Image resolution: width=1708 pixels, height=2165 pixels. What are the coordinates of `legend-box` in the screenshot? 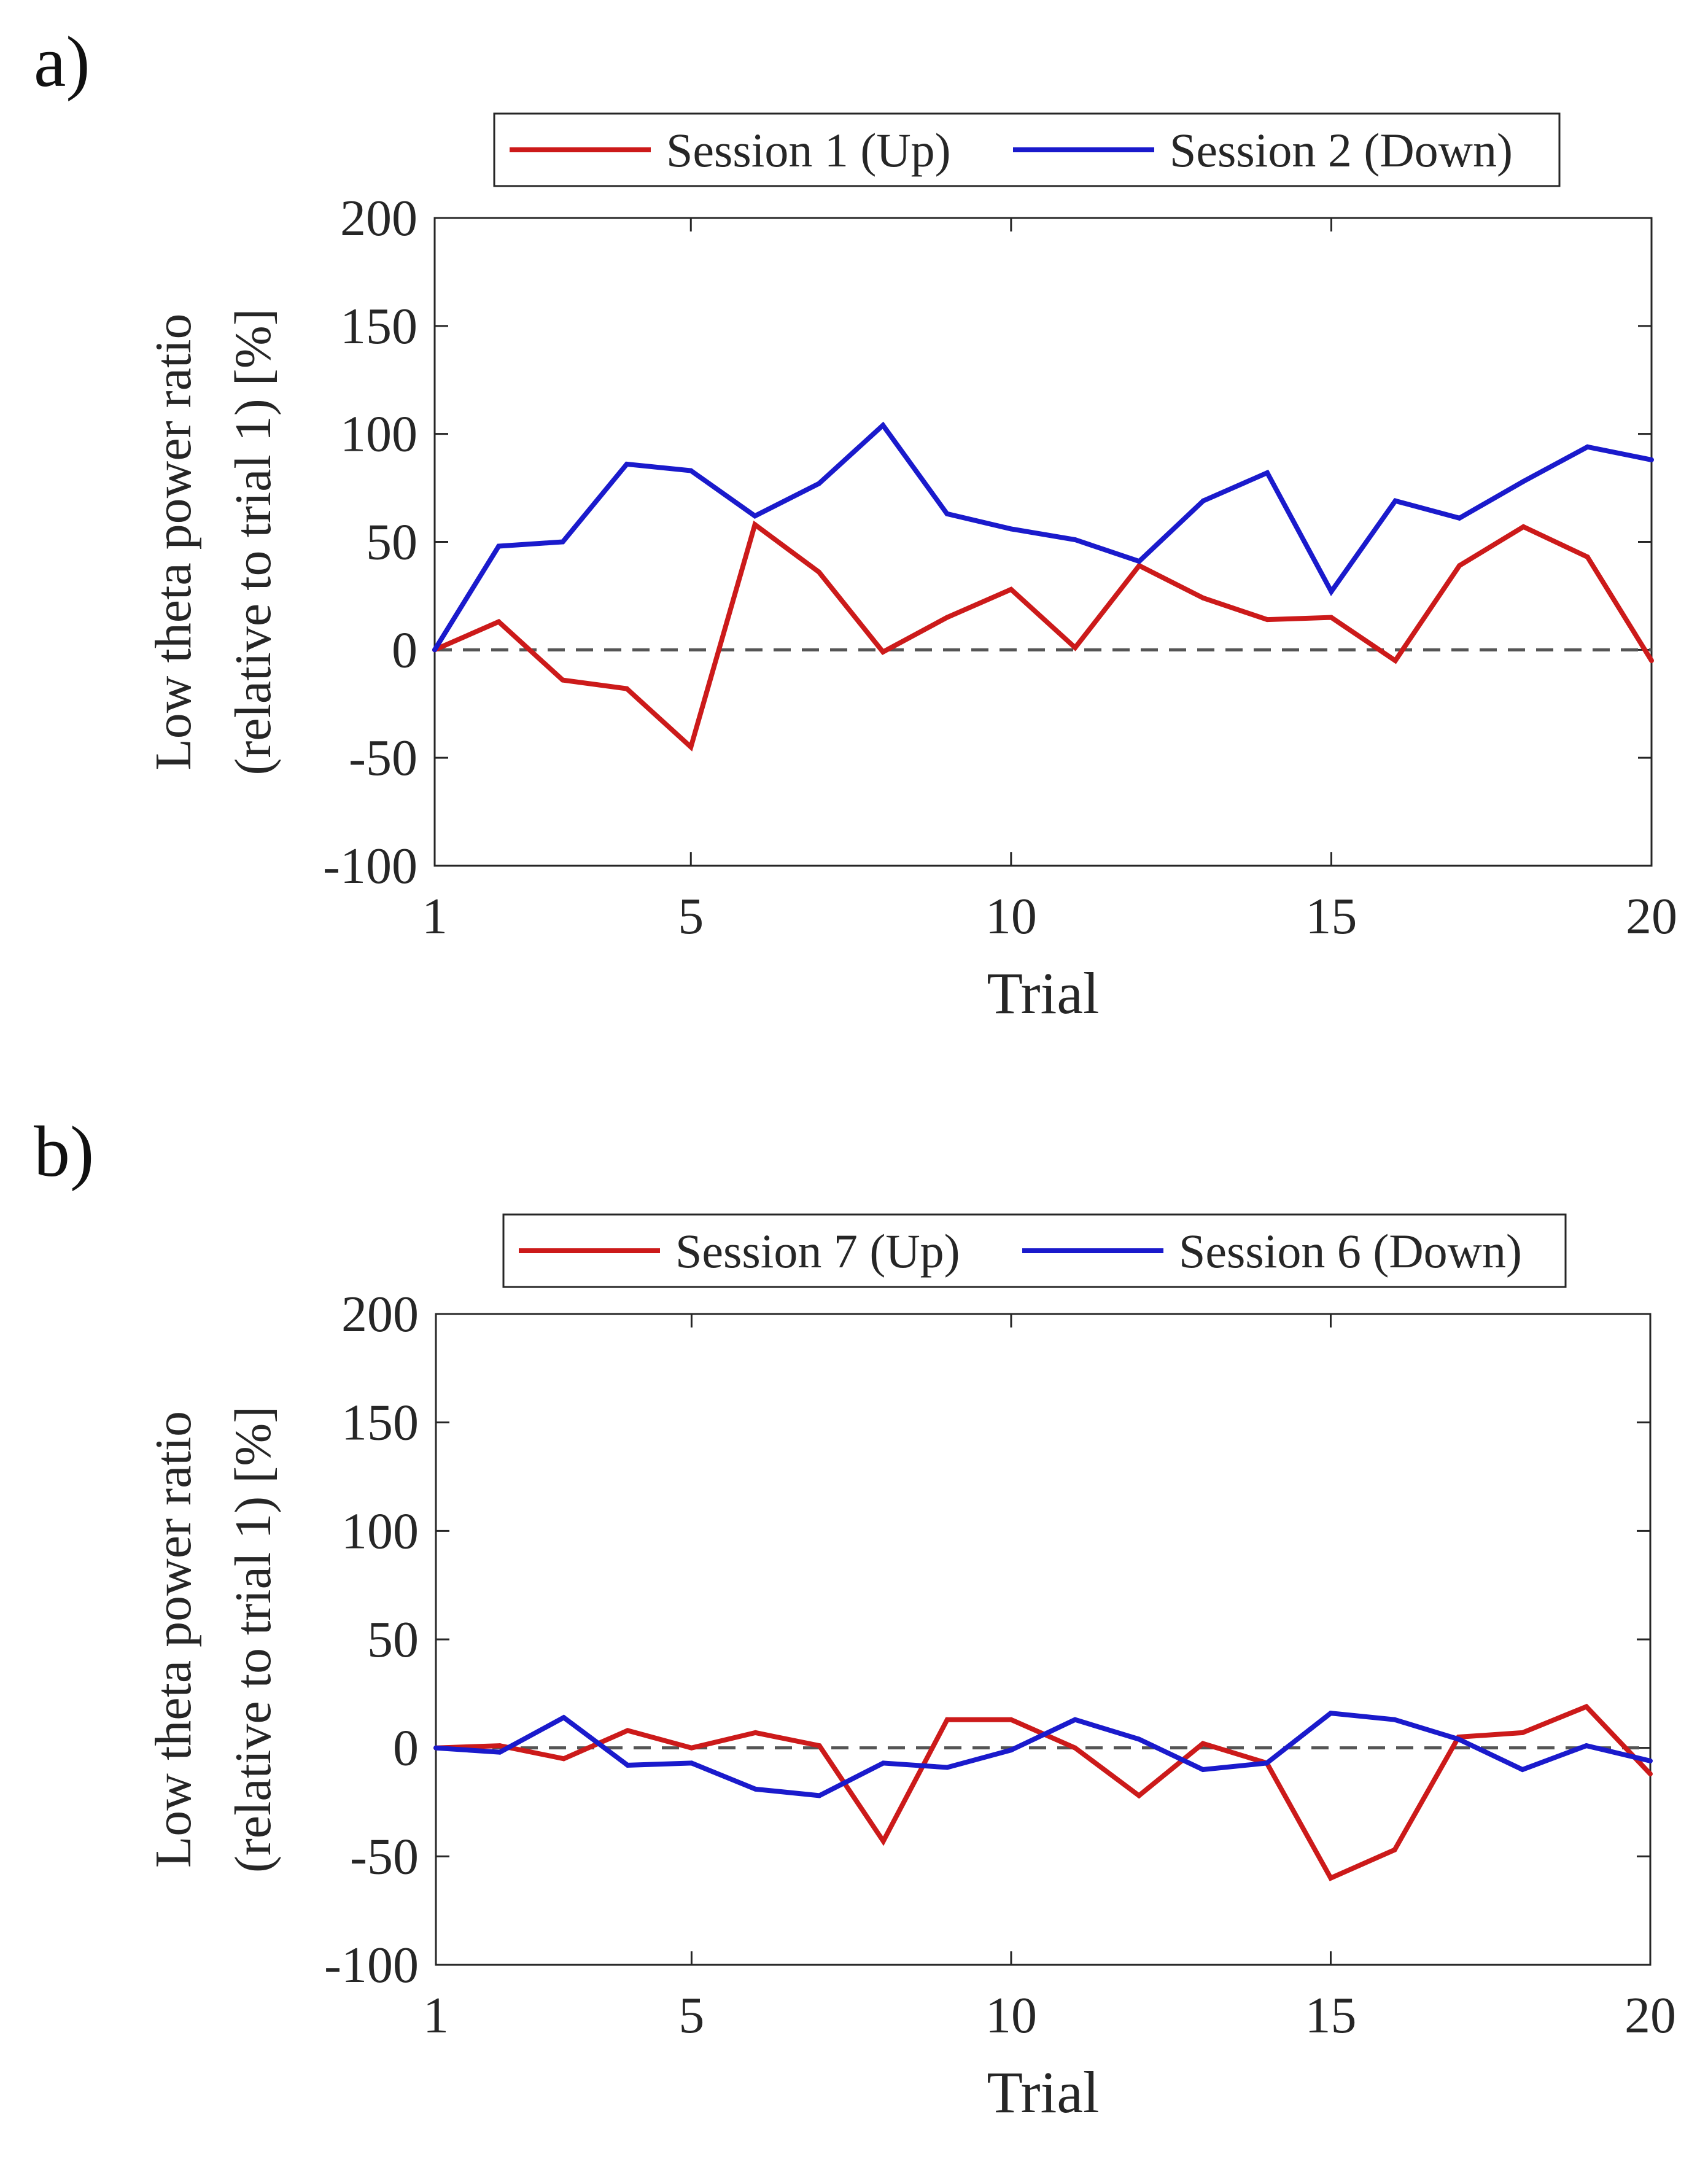 It's located at (1034, 1250).